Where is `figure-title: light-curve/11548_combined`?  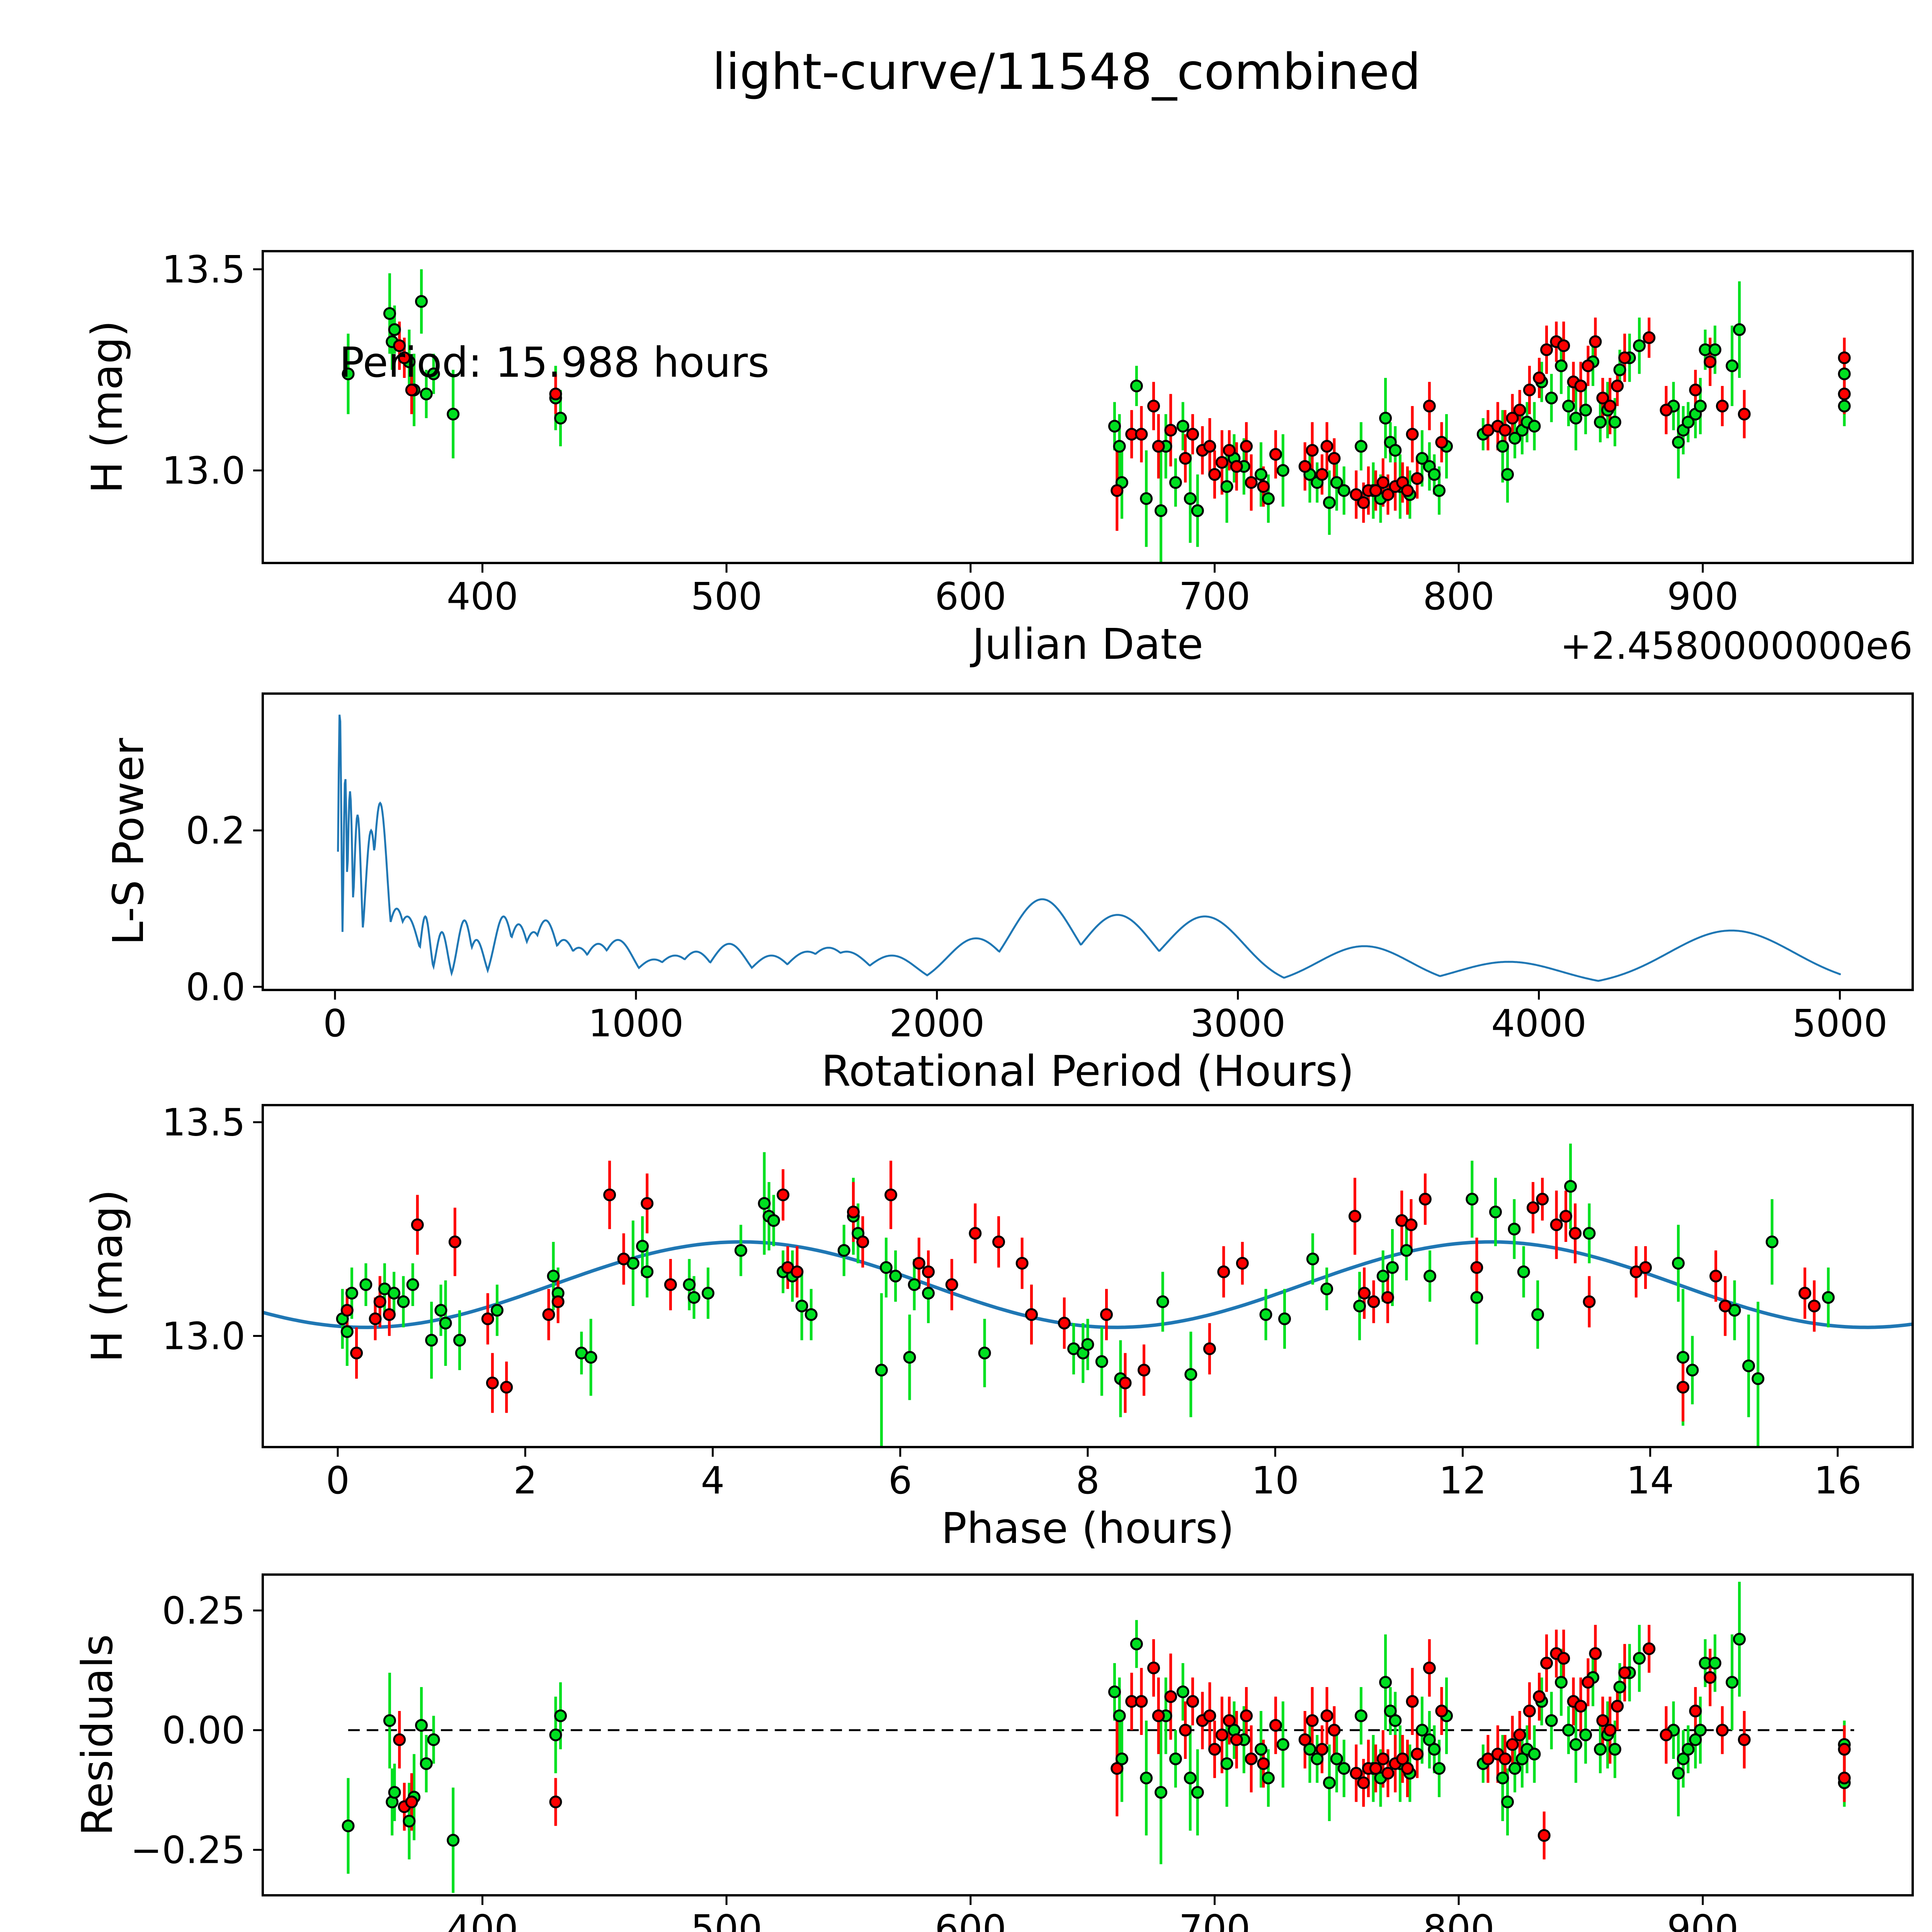
figure-title: light-curve/11548_combined is located at coordinates (1066, 72).